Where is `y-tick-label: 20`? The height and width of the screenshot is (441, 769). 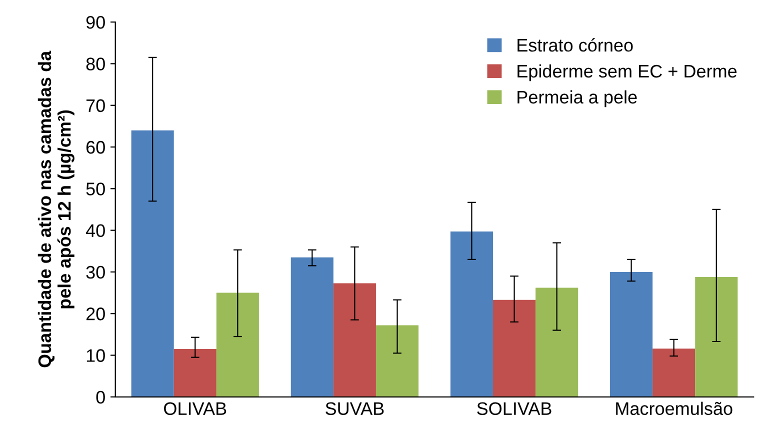
y-tick-label: 20 is located at coordinates (95, 314).